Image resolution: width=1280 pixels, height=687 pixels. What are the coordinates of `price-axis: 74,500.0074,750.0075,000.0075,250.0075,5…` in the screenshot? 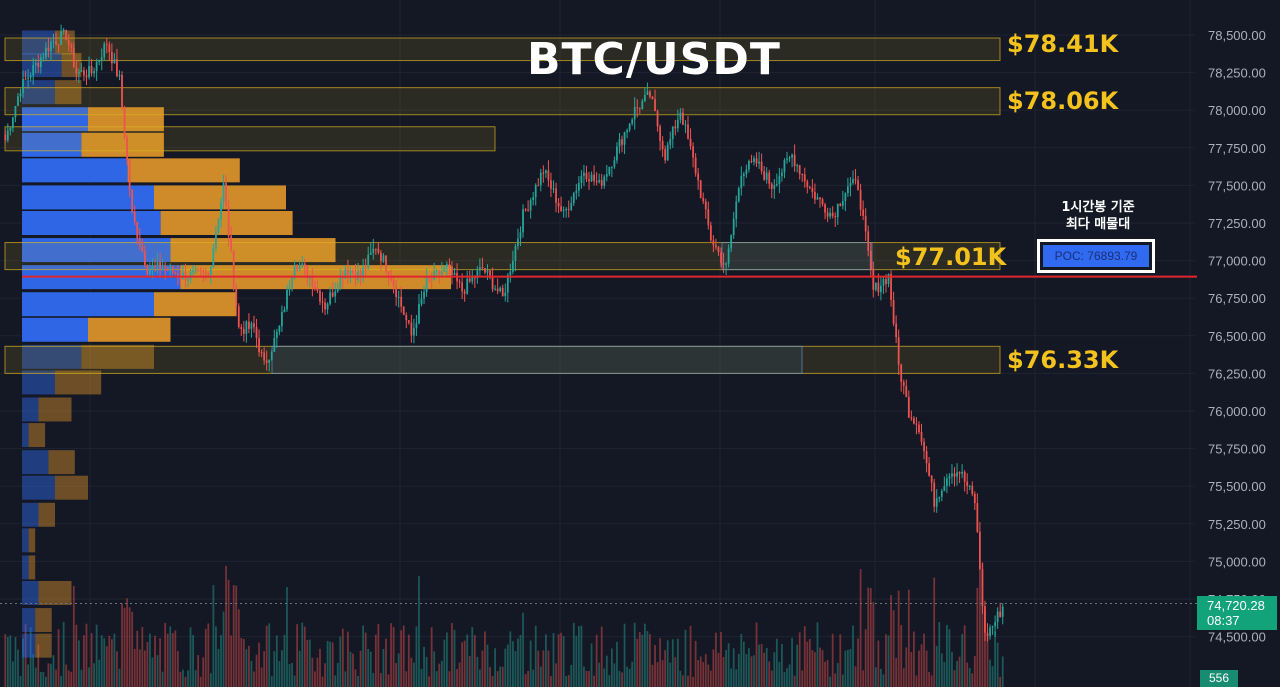 It's located at (1237, 336).